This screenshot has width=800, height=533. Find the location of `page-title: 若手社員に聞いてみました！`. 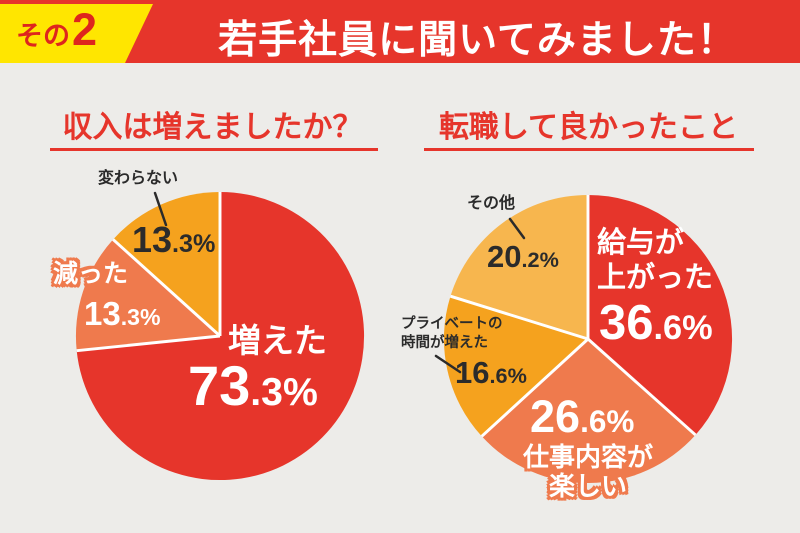

page-title: 若手社員に聞いてみました！ is located at coordinates (477, 40).